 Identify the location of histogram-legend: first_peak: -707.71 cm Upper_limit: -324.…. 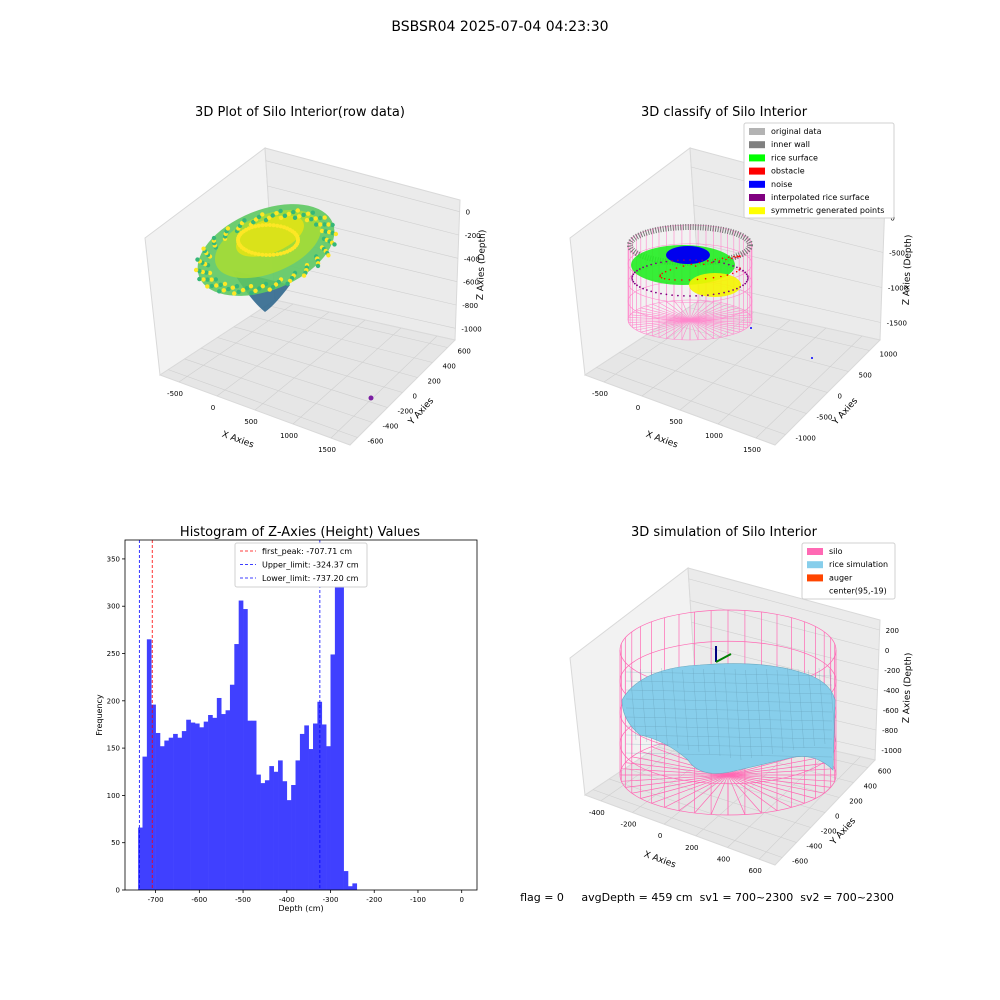
(301, 565).